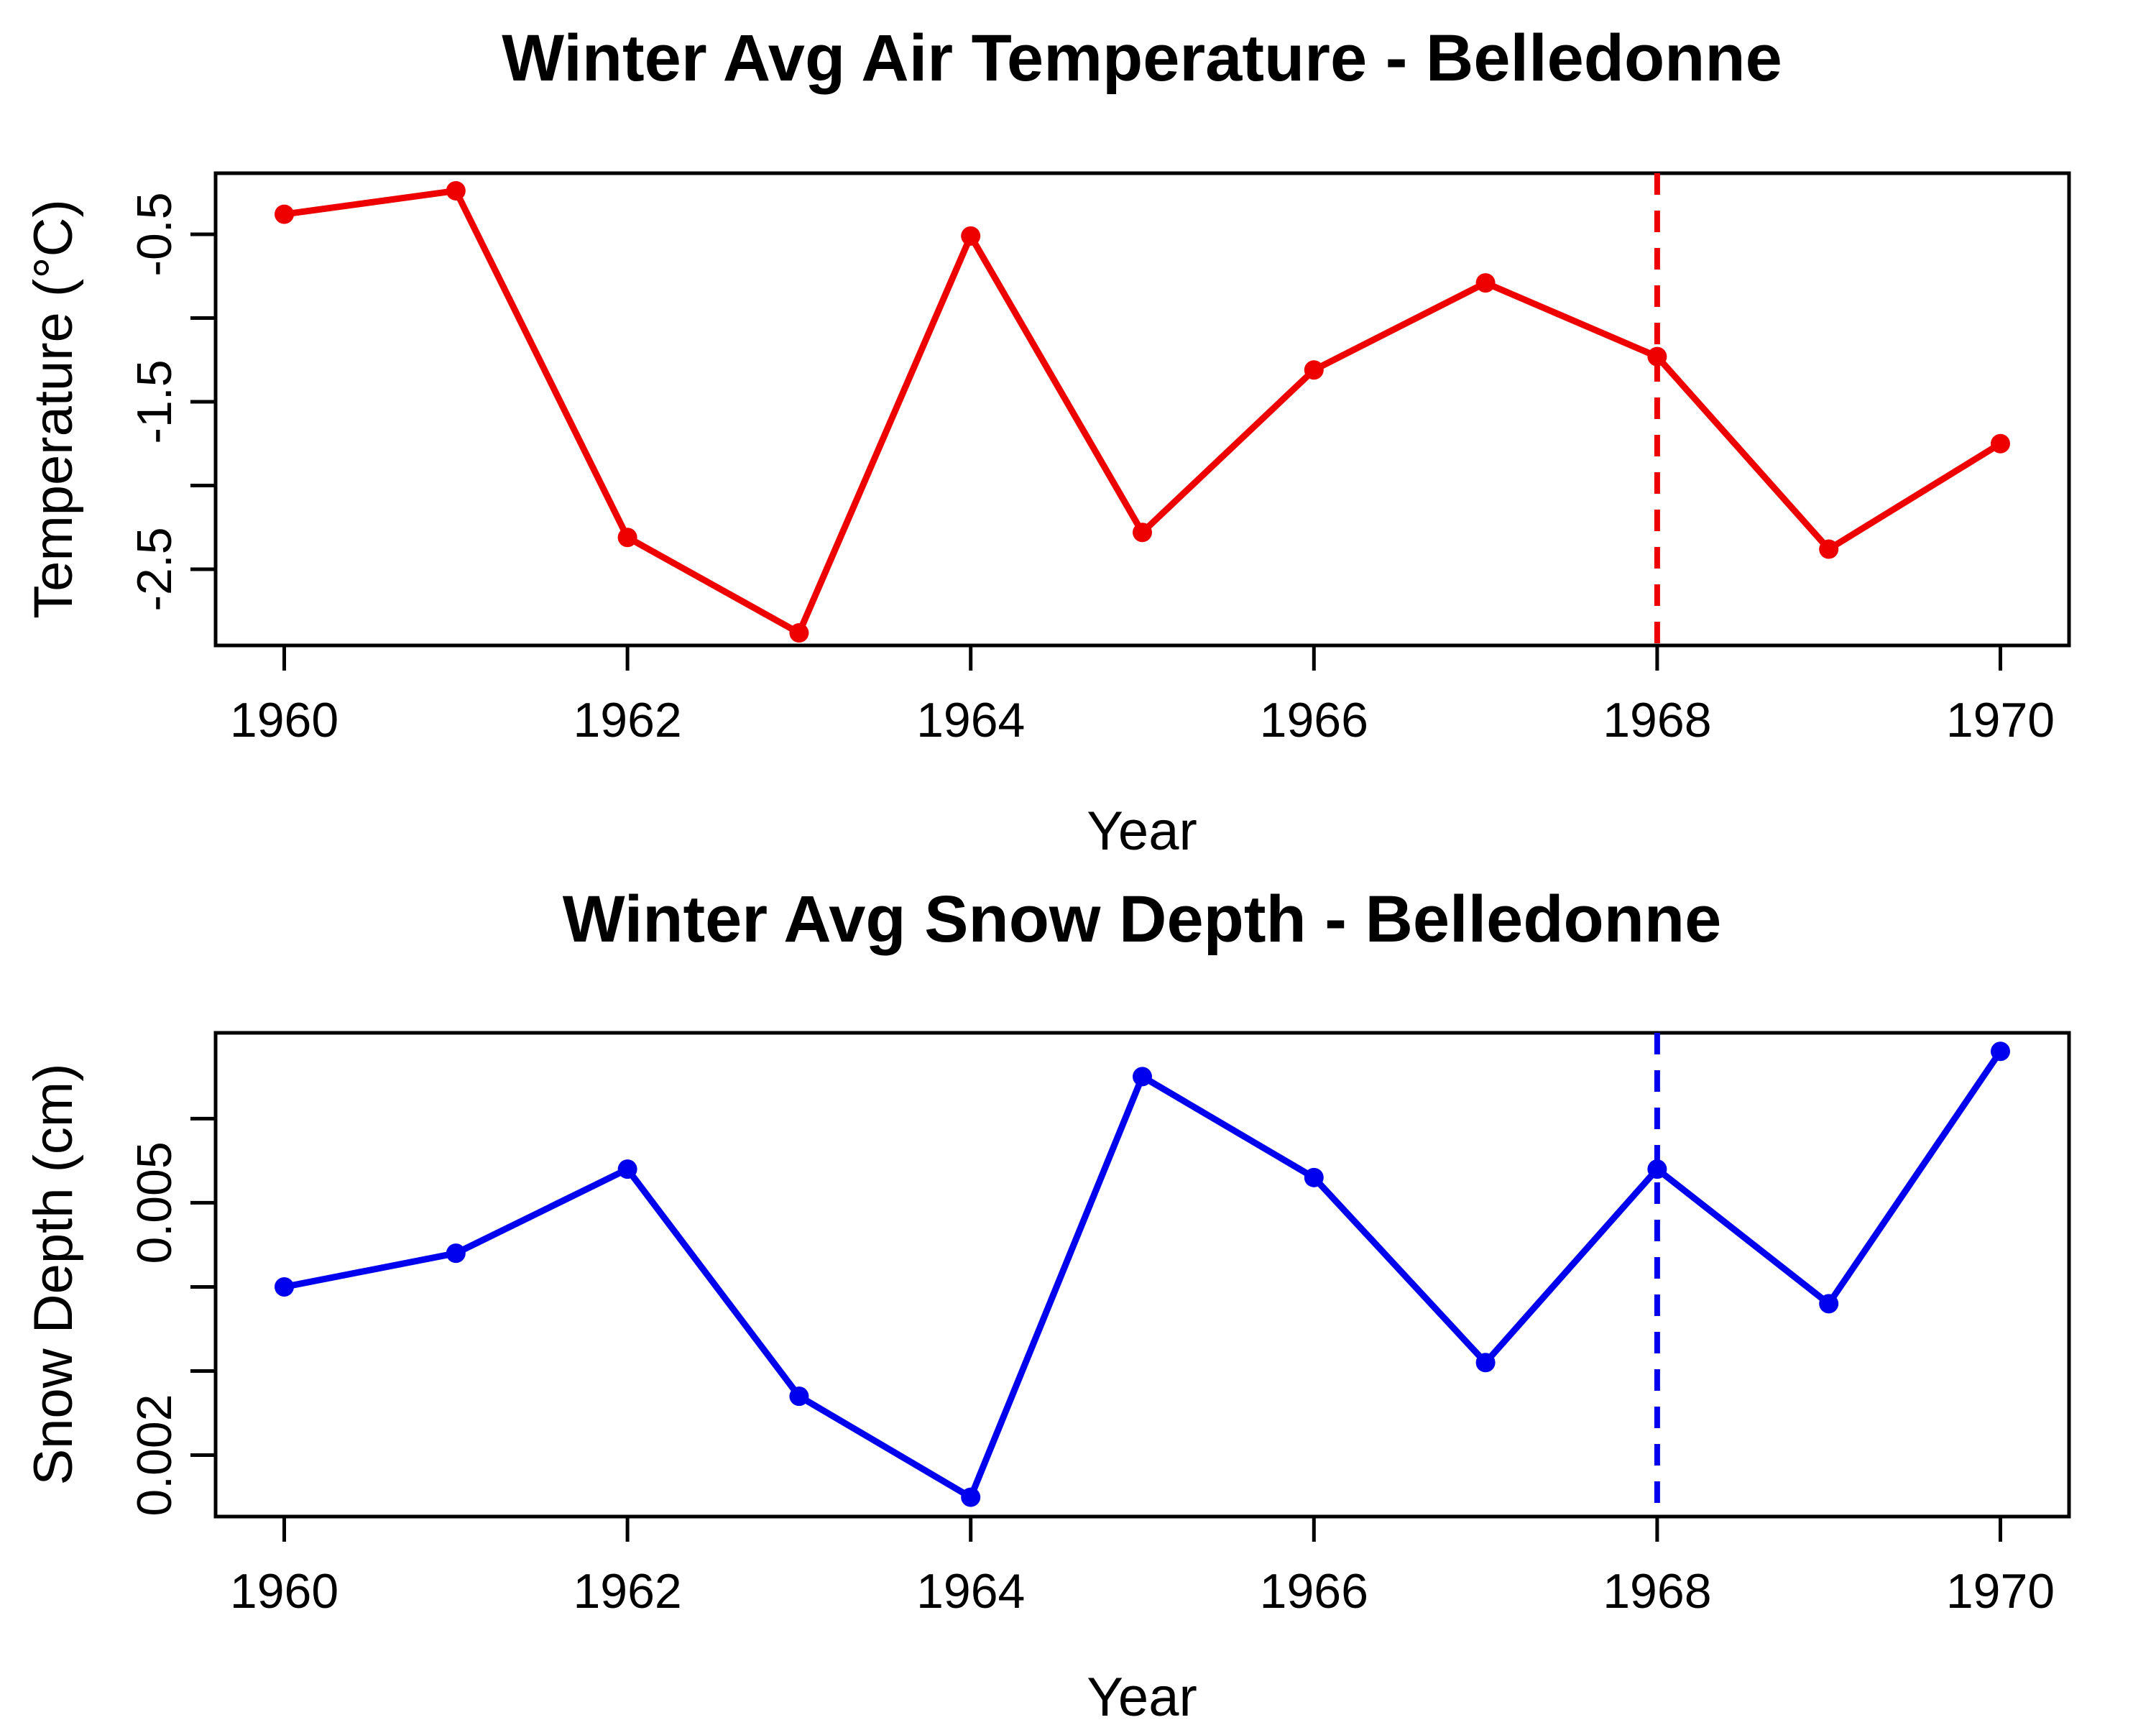 Image resolution: width=2156 pixels, height=1725 pixels. What do you see at coordinates (1485, 283) in the screenshot?
I see `temperature-point-1967` at bounding box center [1485, 283].